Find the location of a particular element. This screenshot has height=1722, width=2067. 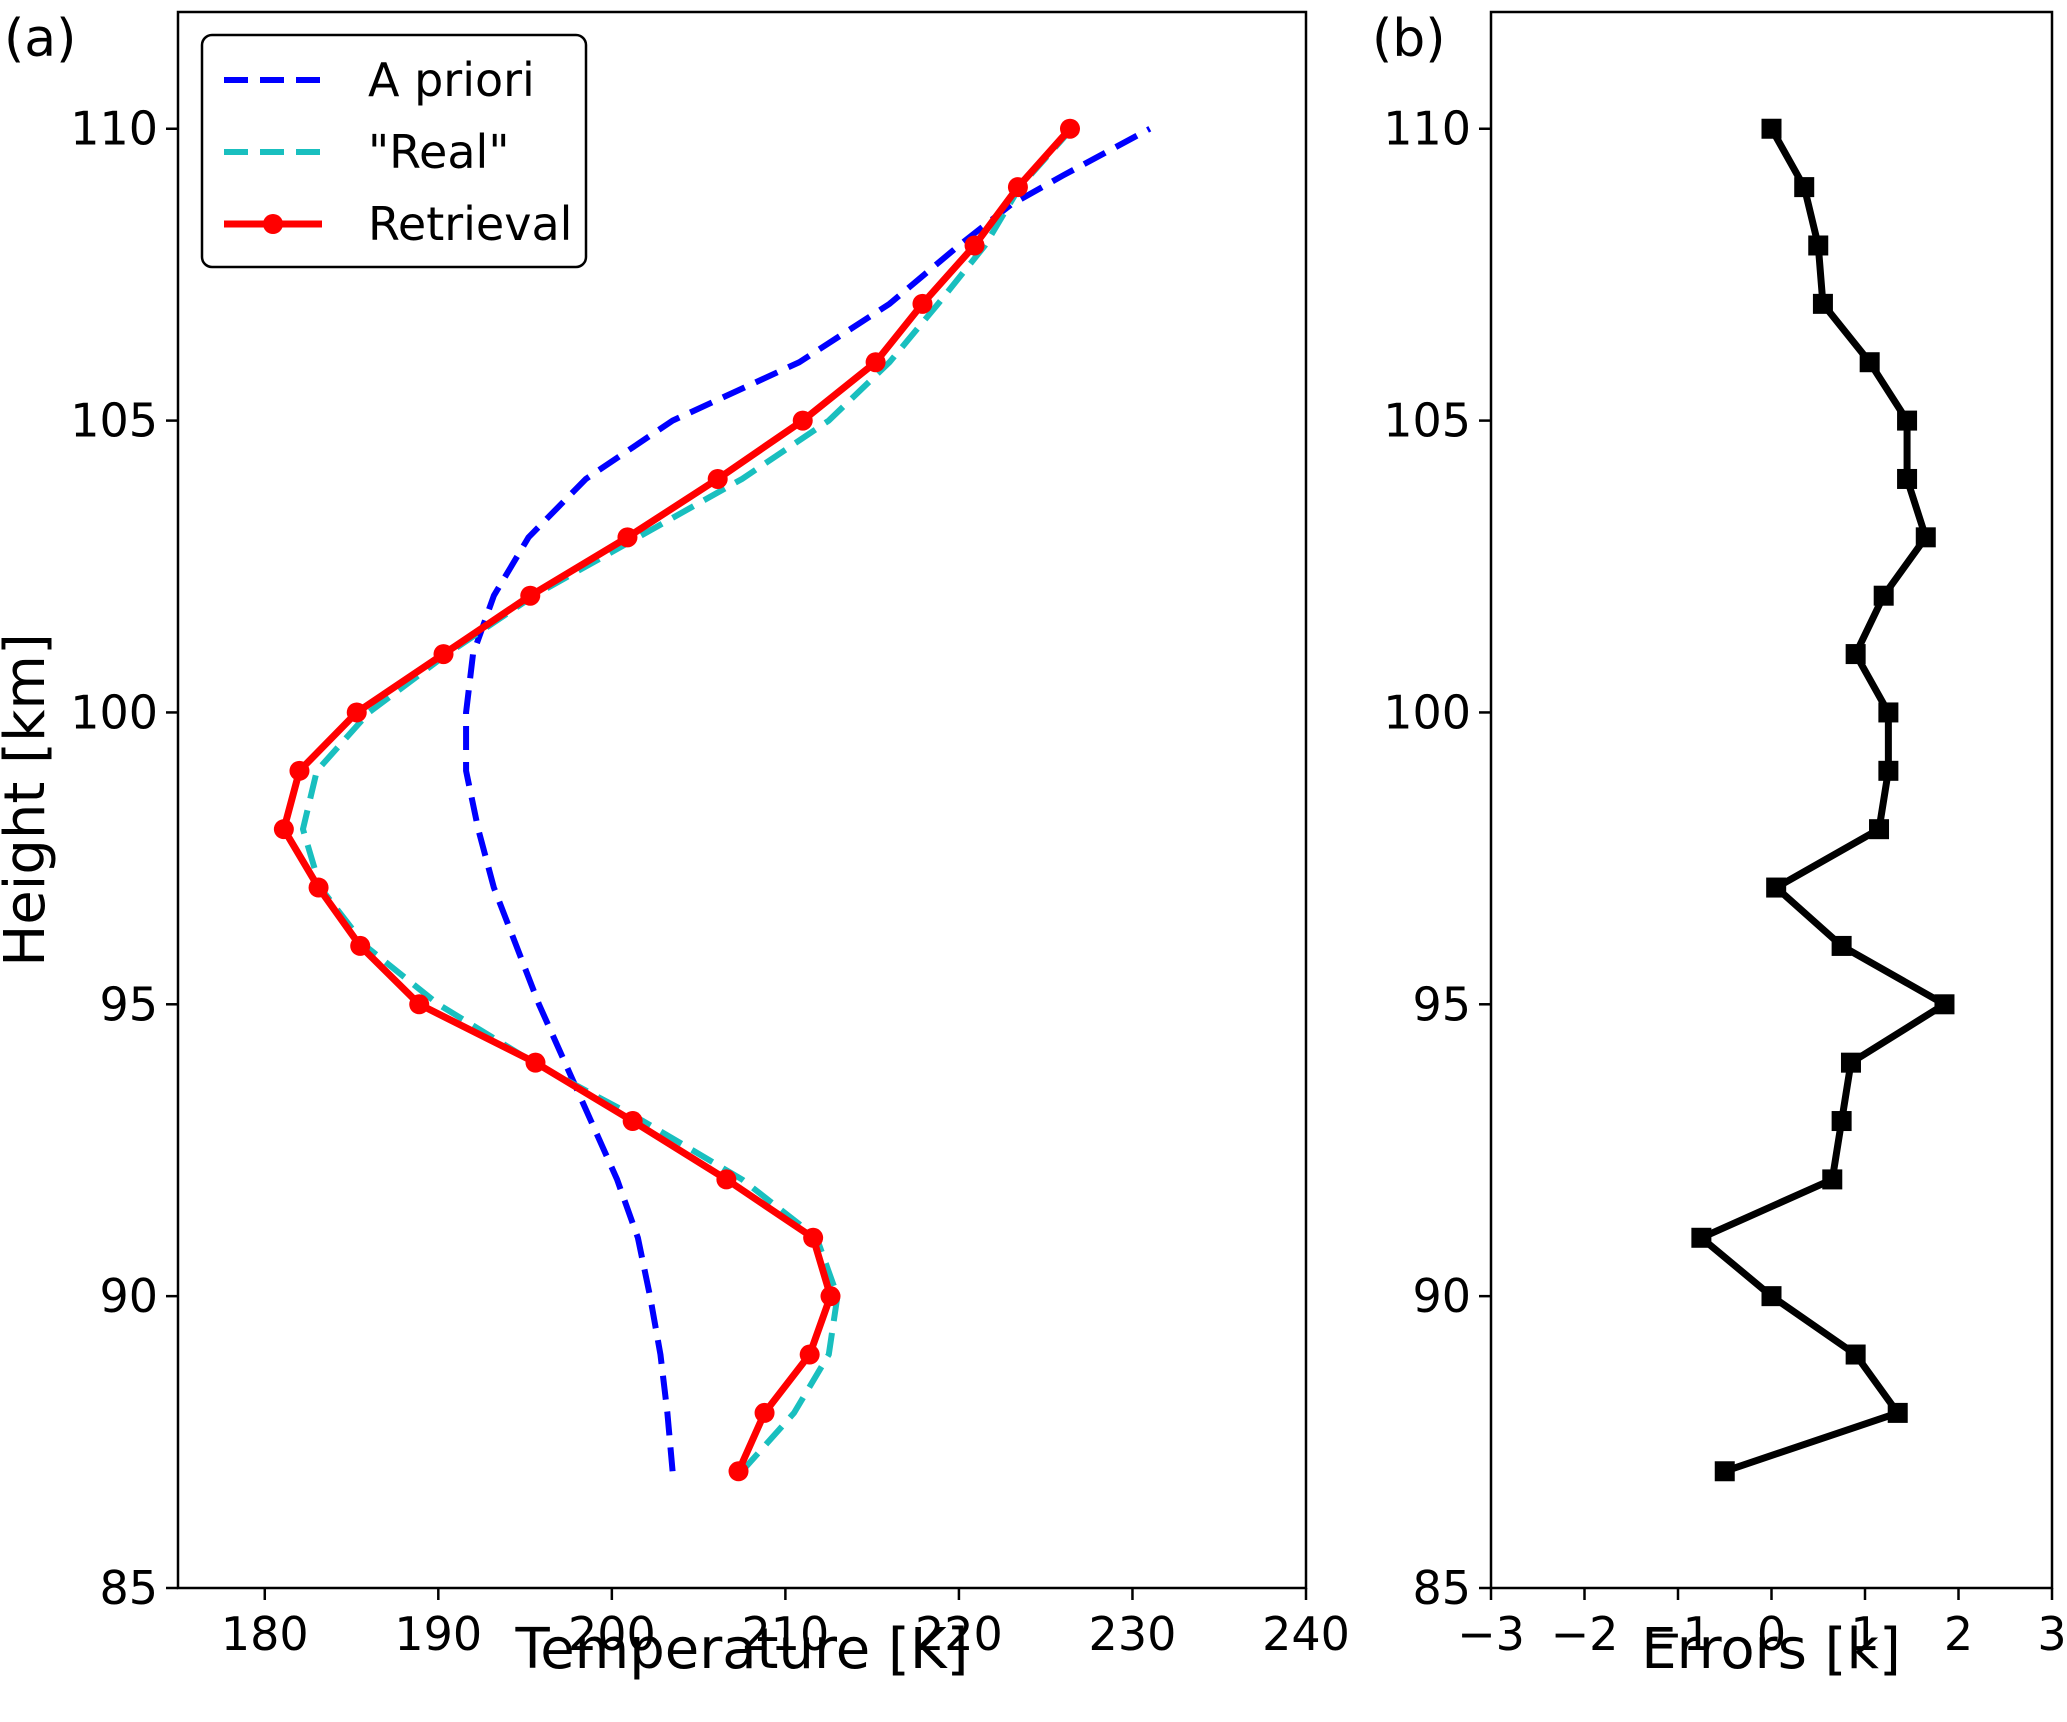

x-tick-label: 3 is located at coordinates (2051, 1634).